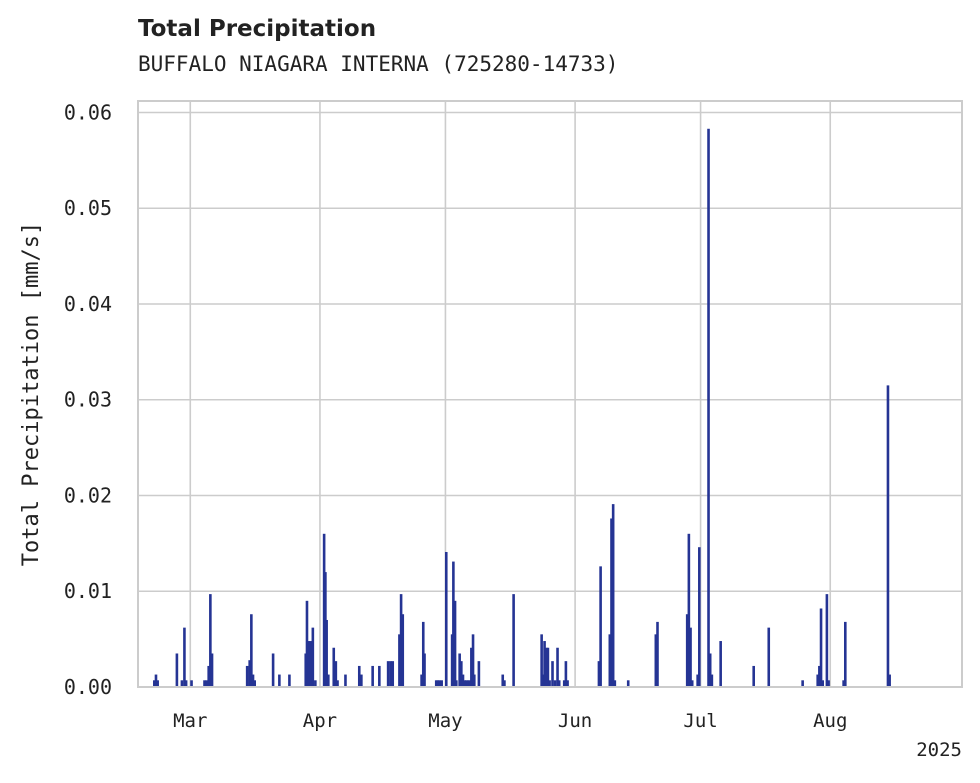 Image resolution: width=980 pixels, height=783 pixels. I want to click on x-tick-label: Mar, so click(190, 721).